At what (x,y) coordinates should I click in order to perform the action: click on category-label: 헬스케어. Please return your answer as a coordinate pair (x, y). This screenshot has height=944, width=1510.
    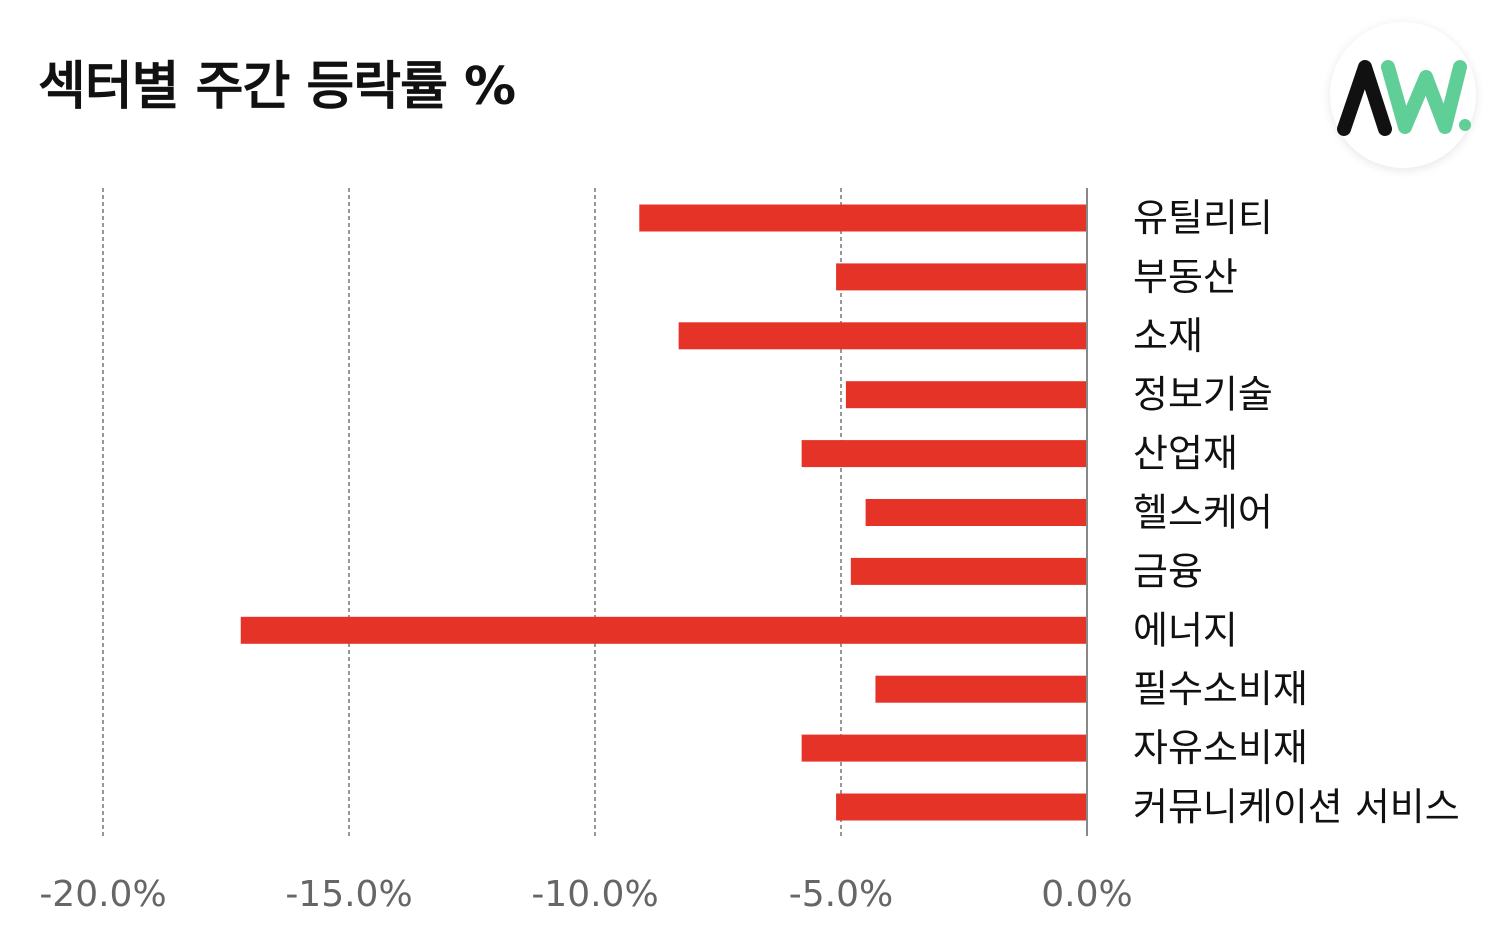
    Looking at the image, I should click on (1203, 513).